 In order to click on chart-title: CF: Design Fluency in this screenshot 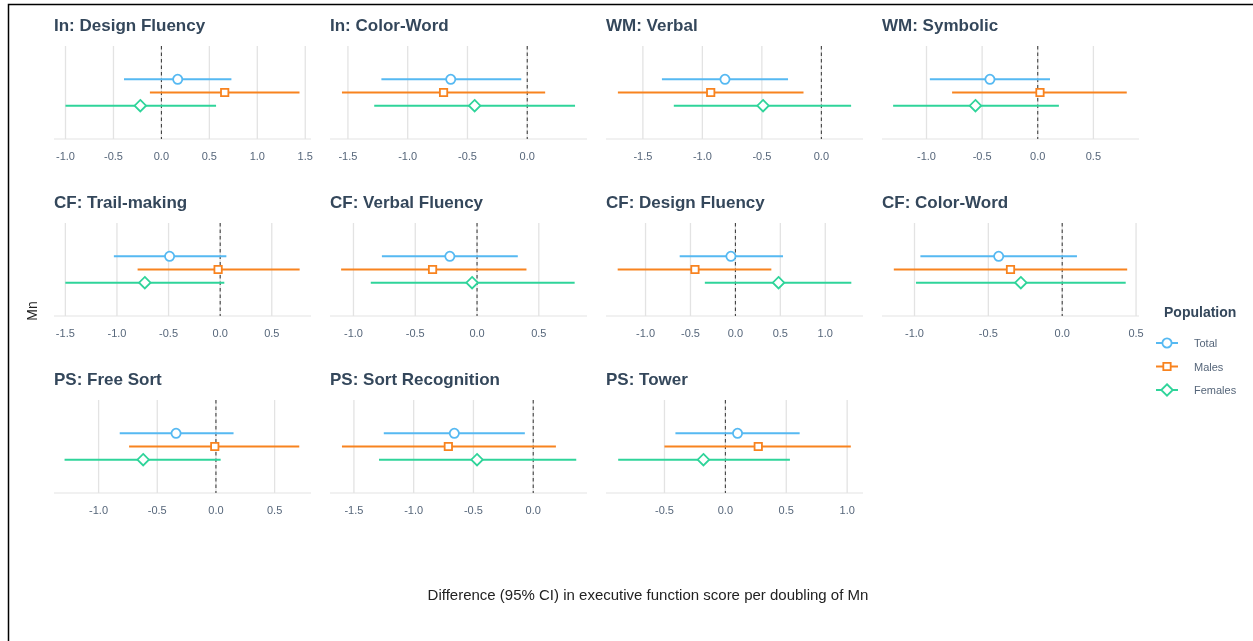, I will do `click(686, 202)`.